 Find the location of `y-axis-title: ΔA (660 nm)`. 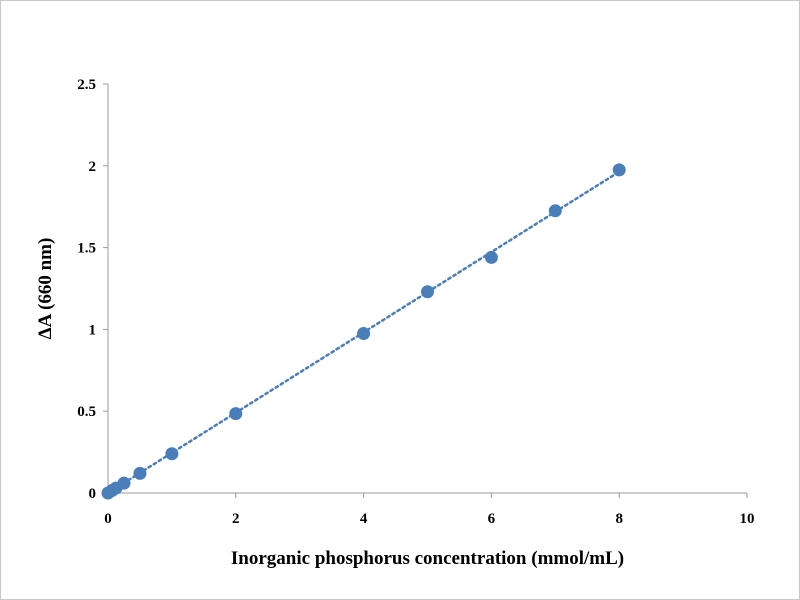

y-axis-title: ΔA (660 nm) is located at coordinates (45, 289).